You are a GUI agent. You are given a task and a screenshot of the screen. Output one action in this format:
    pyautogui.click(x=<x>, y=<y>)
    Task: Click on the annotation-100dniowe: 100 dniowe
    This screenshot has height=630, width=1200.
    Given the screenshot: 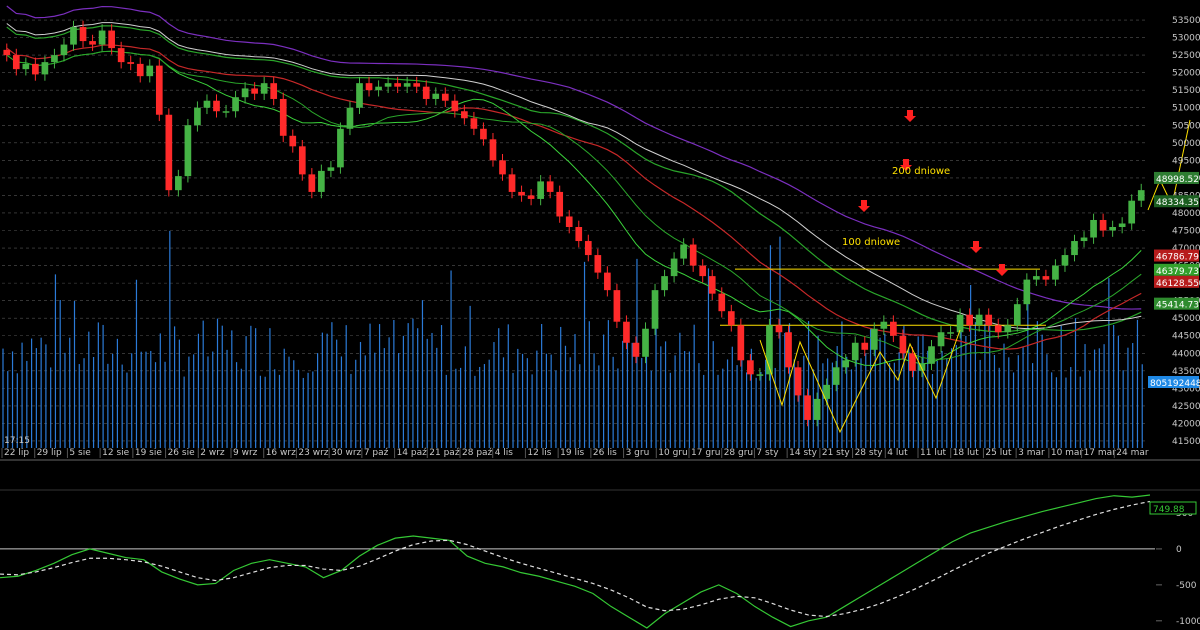 What is the action you would take?
    pyautogui.click(x=871, y=242)
    